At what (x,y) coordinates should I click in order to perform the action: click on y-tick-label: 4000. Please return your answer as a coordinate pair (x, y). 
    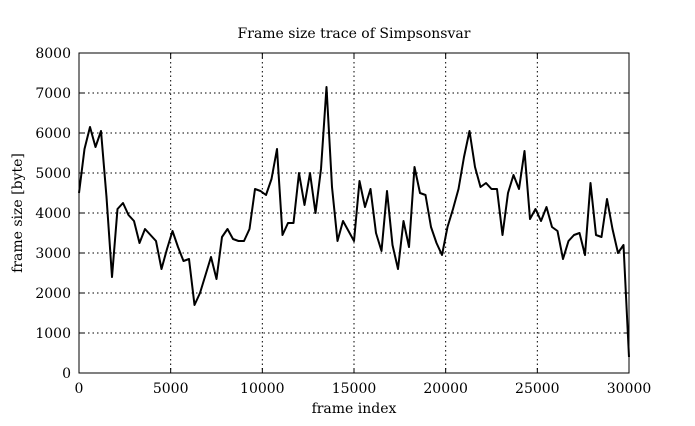
    Looking at the image, I should click on (53, 214).